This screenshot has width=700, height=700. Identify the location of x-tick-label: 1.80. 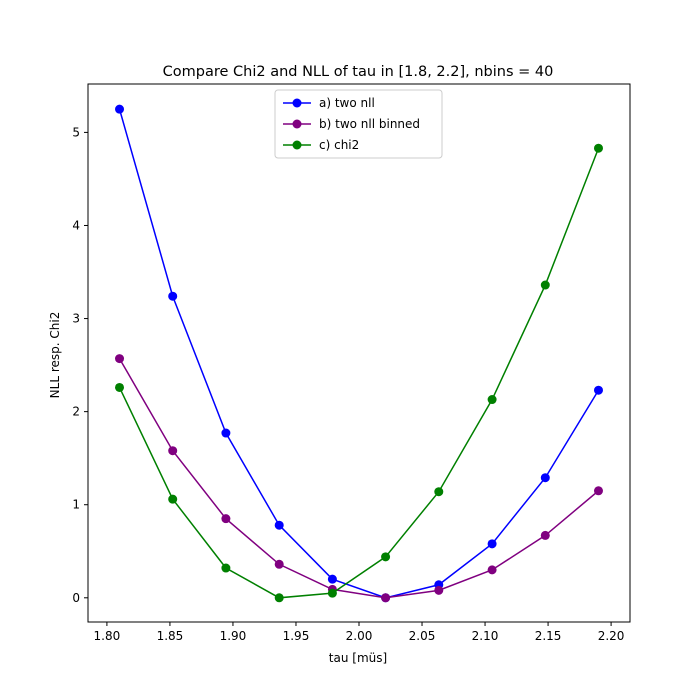
(107, 636).